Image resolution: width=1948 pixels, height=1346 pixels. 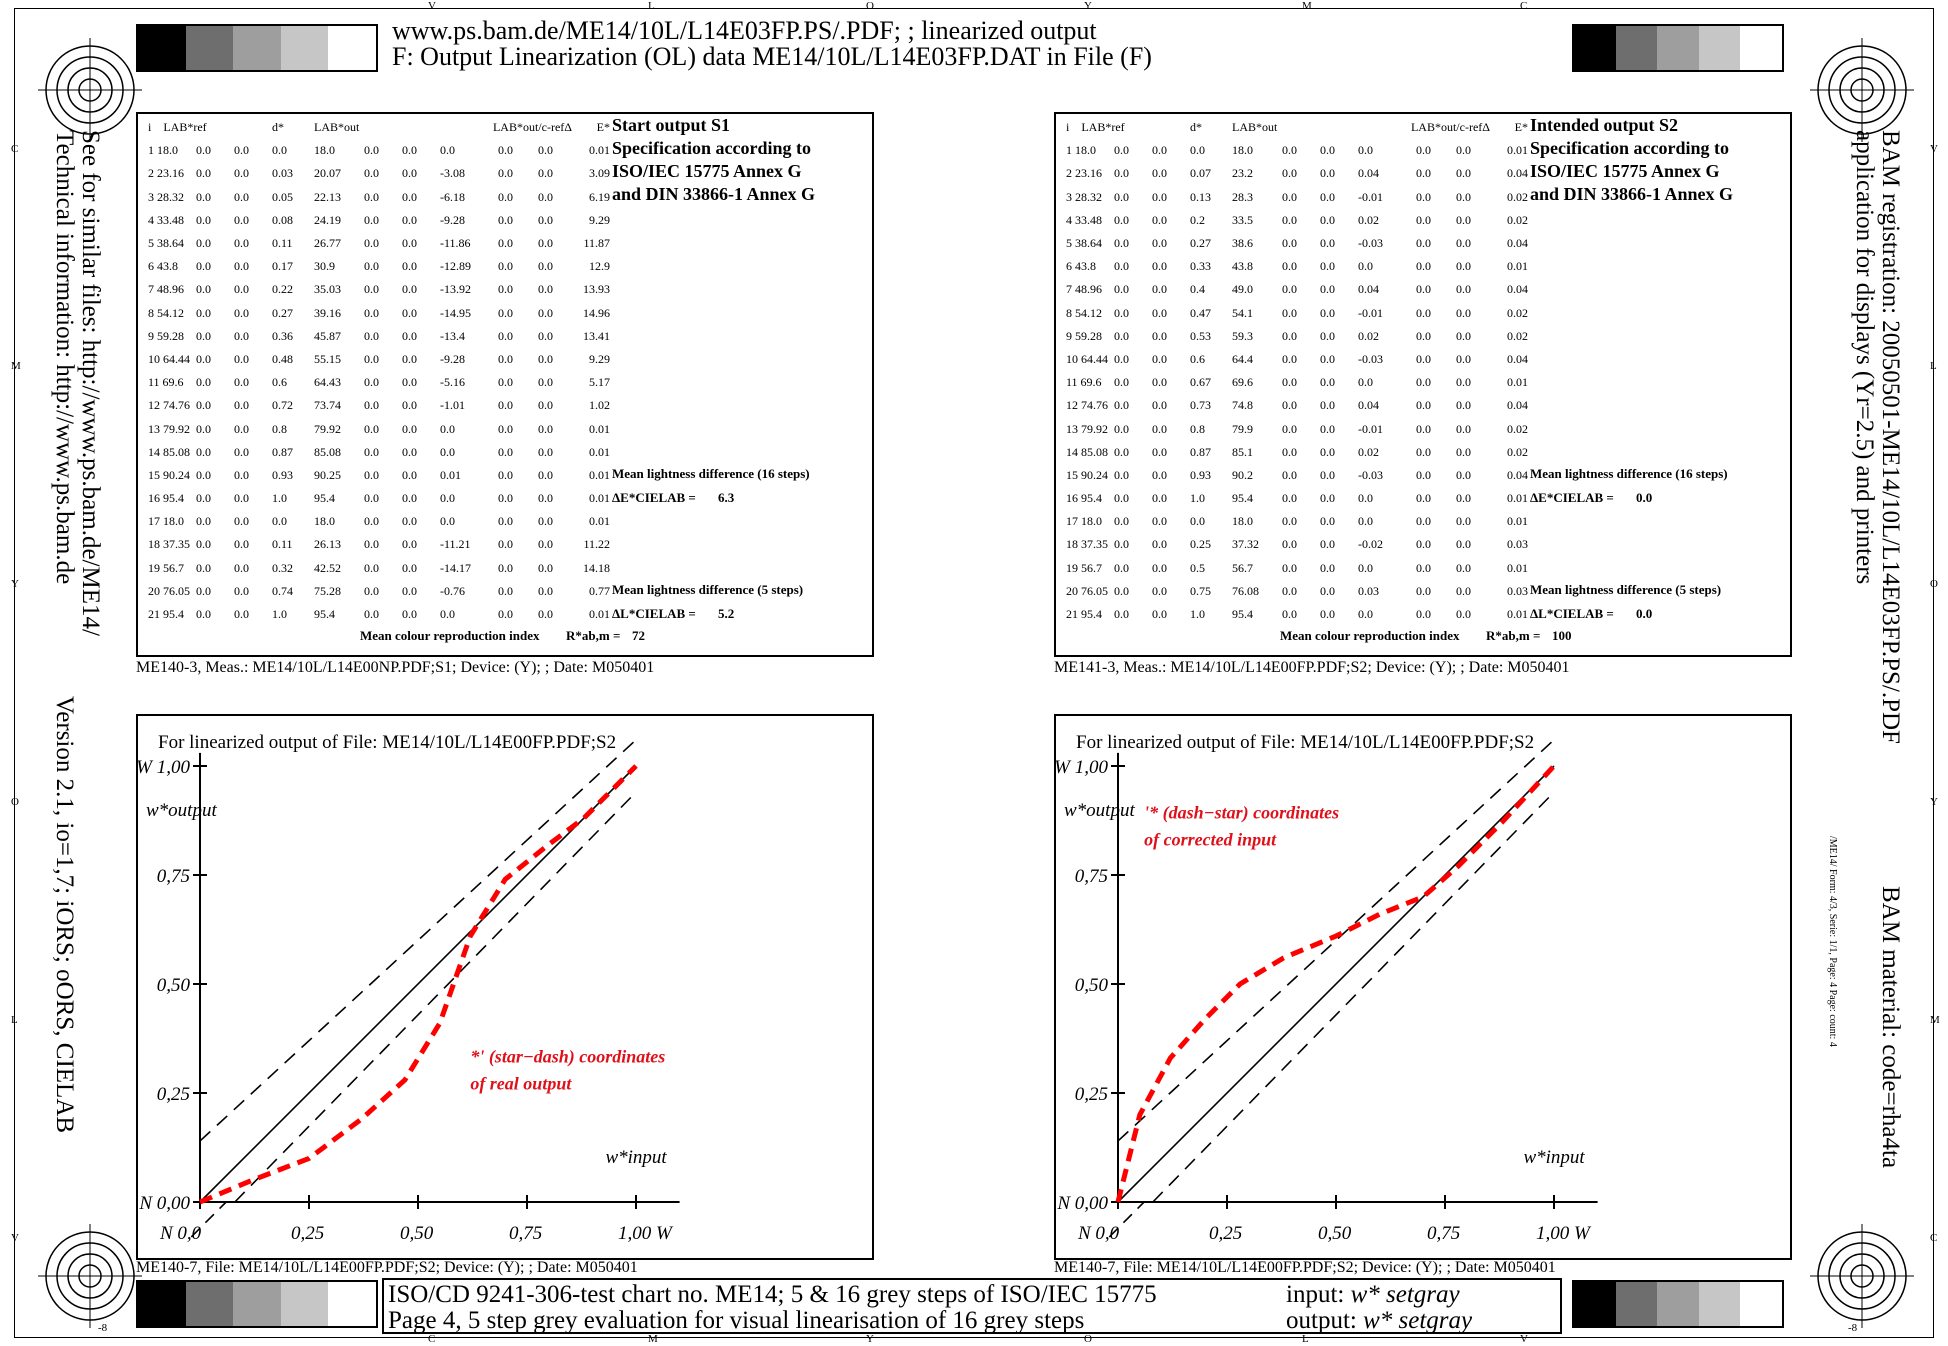 I want to click on registration-mark-bottom-left, so click(x=90, y=1276).